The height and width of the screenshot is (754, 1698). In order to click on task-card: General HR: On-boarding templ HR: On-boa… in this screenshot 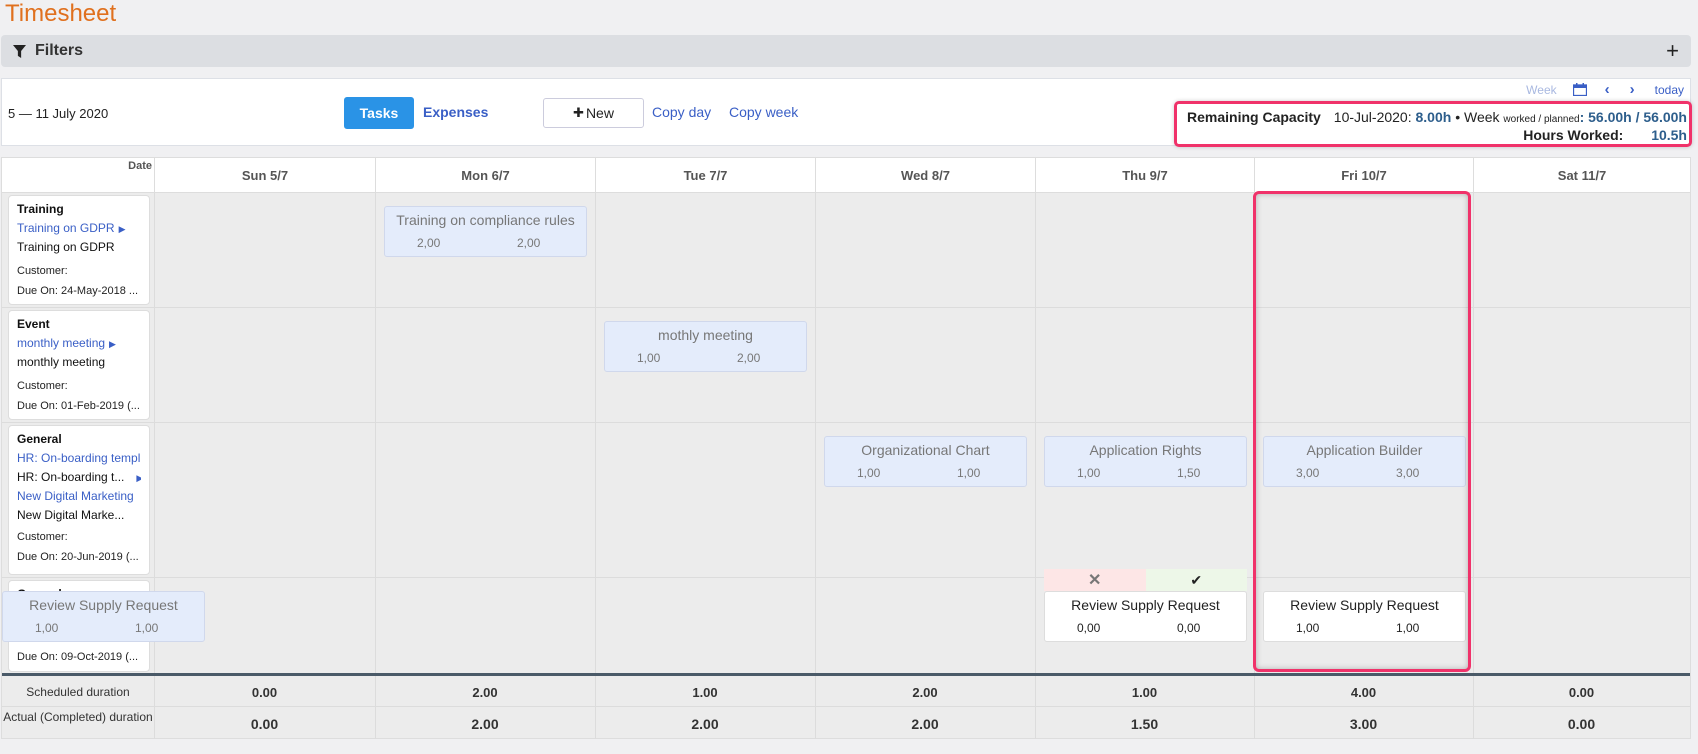, I will do `click(79, 500)`.